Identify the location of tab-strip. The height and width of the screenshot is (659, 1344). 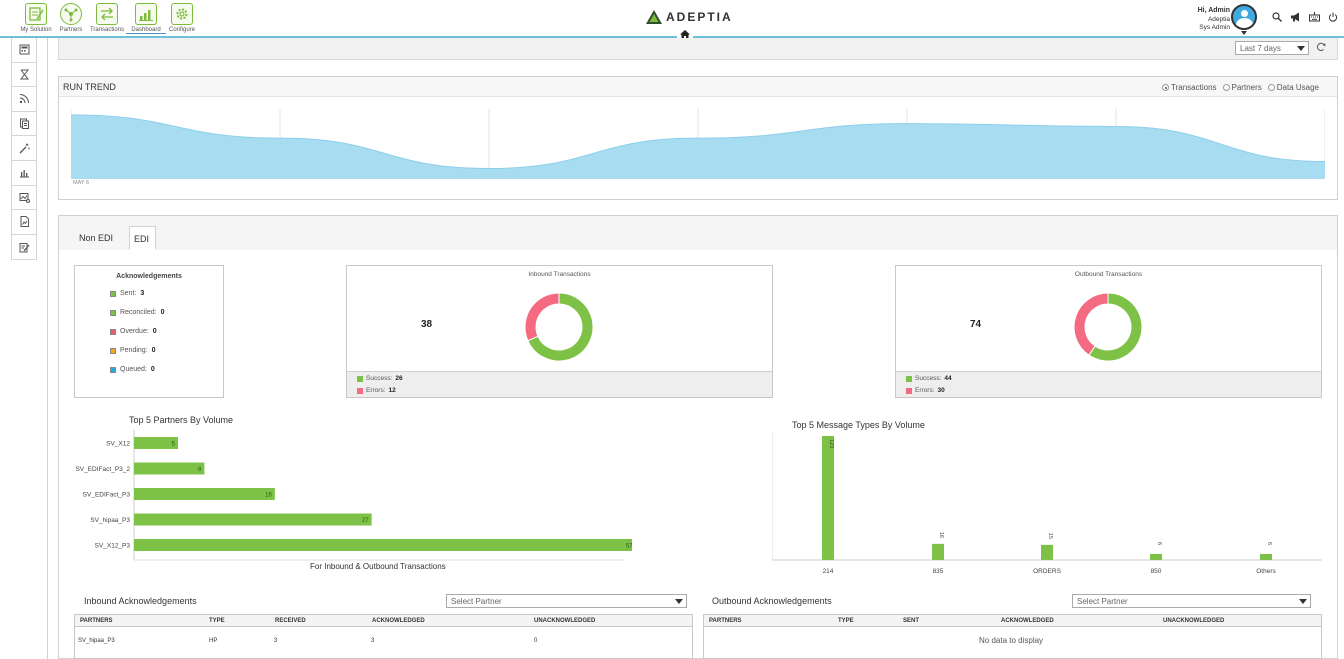
(698, 233).